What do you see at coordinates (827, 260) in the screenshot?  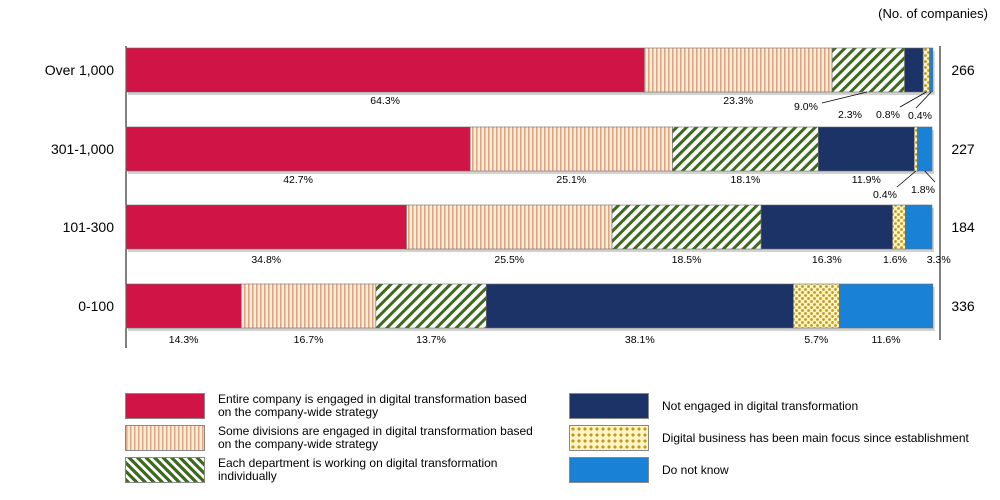 I see `value-label: 16.3%` at bounding box center [827, 260].